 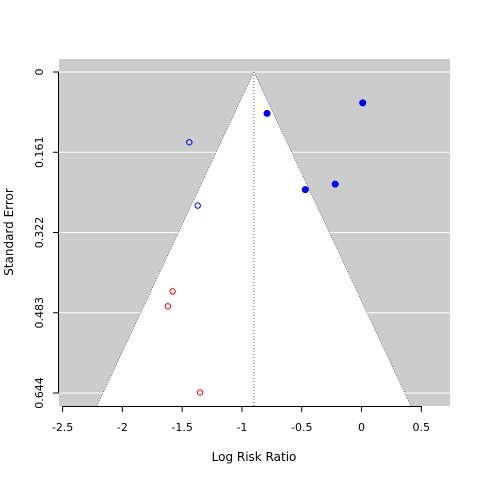 I want to click on y-axis-title: Standard Error, so click(x=9, y=232).